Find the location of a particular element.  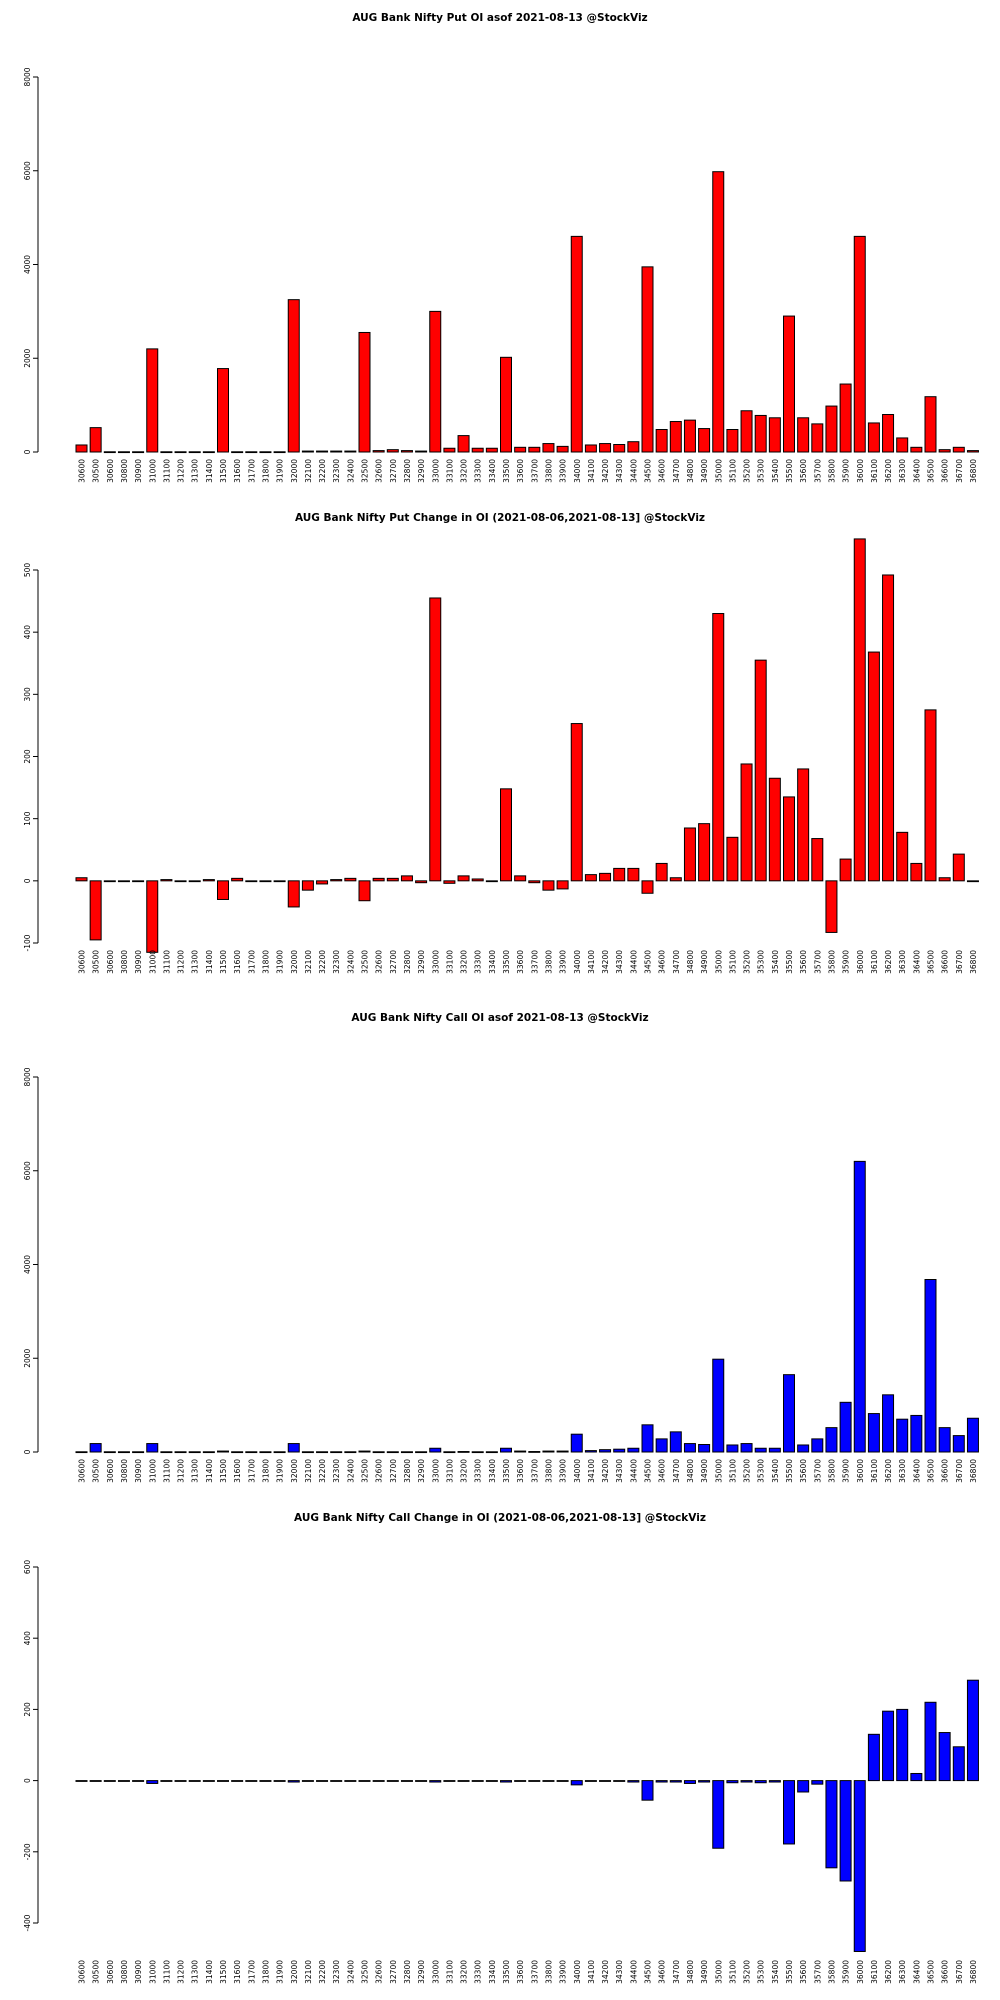

x-tick-label: 32200 is located at coordinates (322, 962).